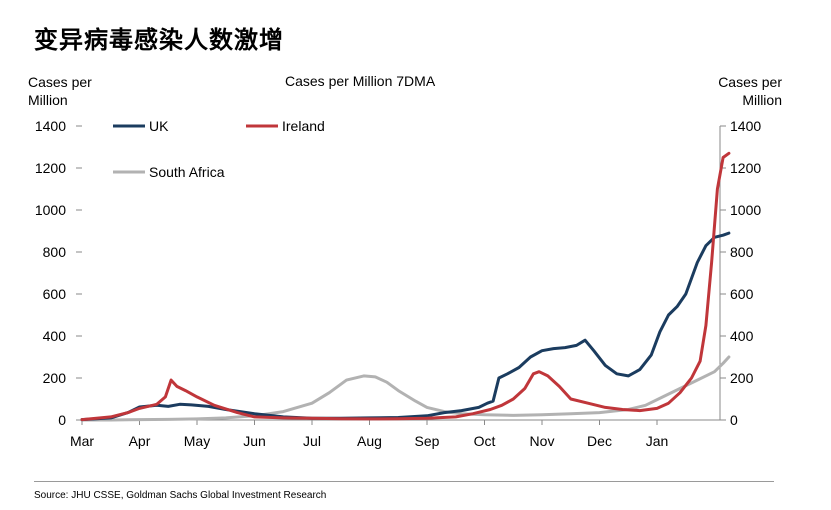  Describe the element at coordinates (82, 441) in the screenshot. I see `x-tick-label: Mar` at that location.